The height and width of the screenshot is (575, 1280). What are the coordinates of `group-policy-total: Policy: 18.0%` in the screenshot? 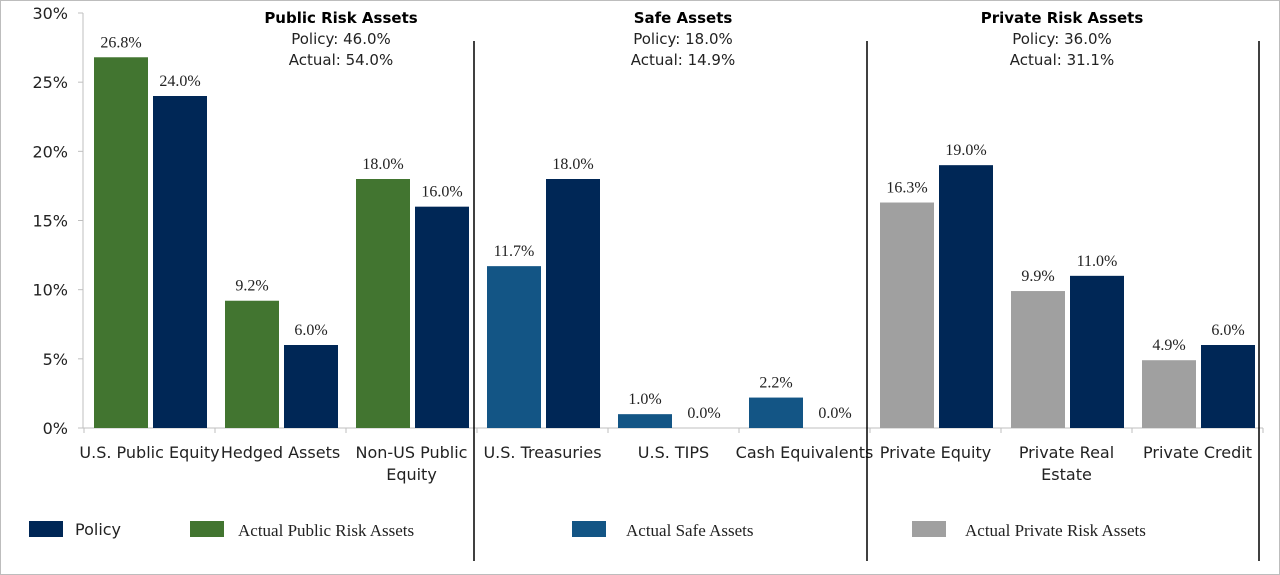 It's located at (683, 39).